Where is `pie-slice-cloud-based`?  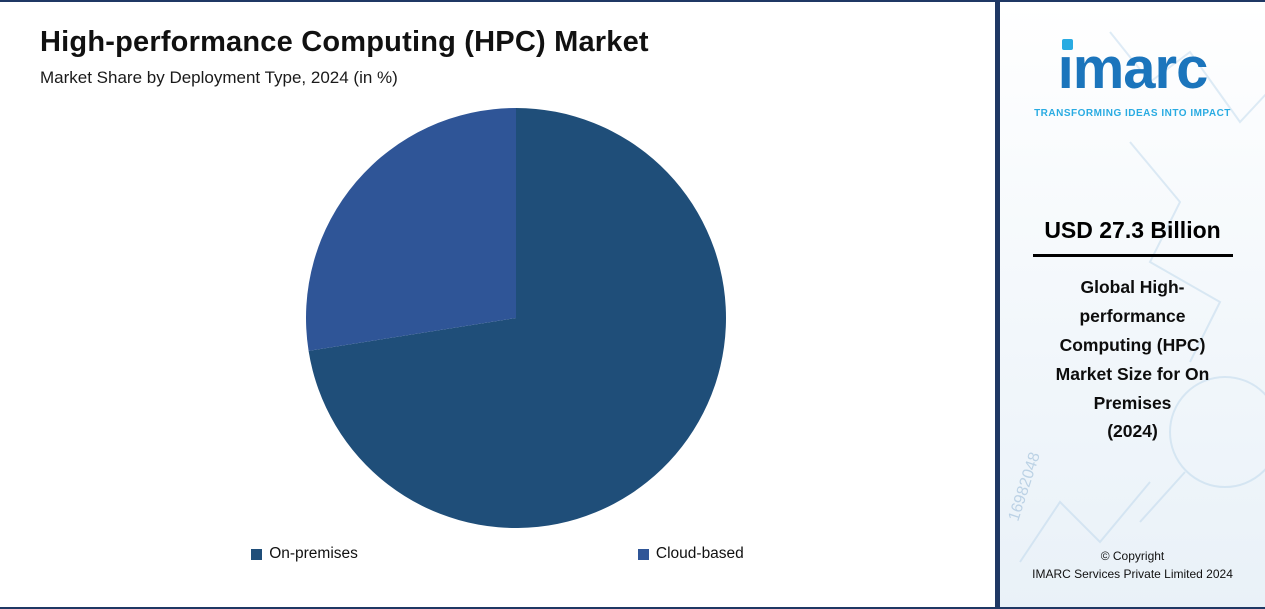 pie-slice-cloud-based is located at coordinates (411, 229).